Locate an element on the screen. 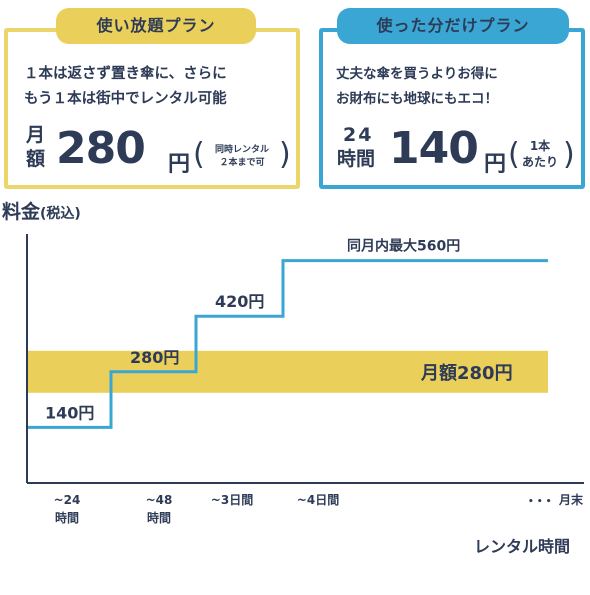 The image size is (590, 595). pay-per-use-plan-card is located at coordinates (452, 108).